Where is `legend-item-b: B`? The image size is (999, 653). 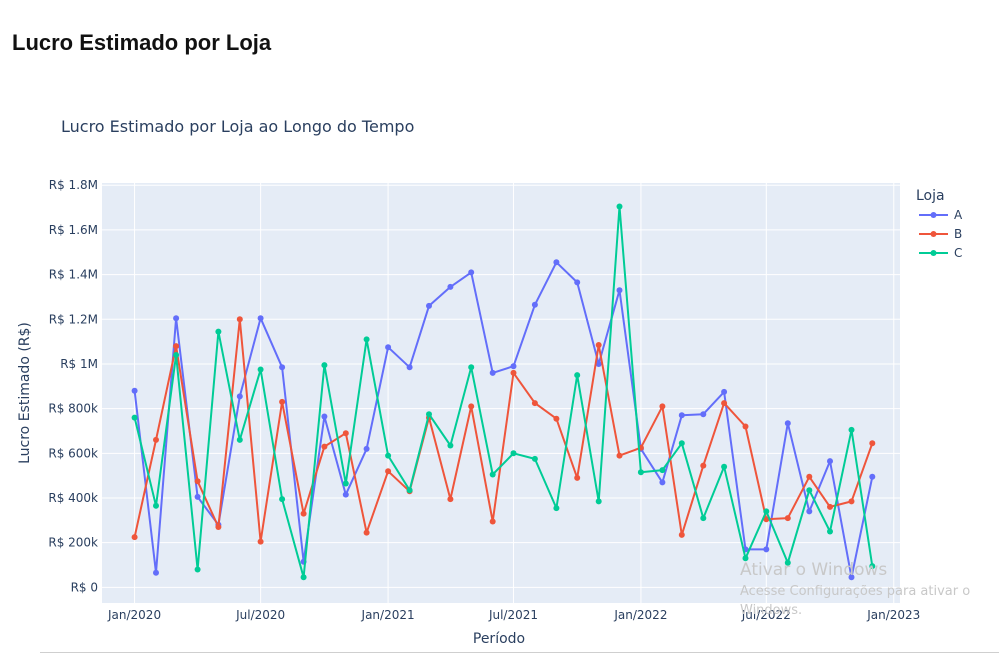 legend-item-b: B is located at coordinates (940, 234).